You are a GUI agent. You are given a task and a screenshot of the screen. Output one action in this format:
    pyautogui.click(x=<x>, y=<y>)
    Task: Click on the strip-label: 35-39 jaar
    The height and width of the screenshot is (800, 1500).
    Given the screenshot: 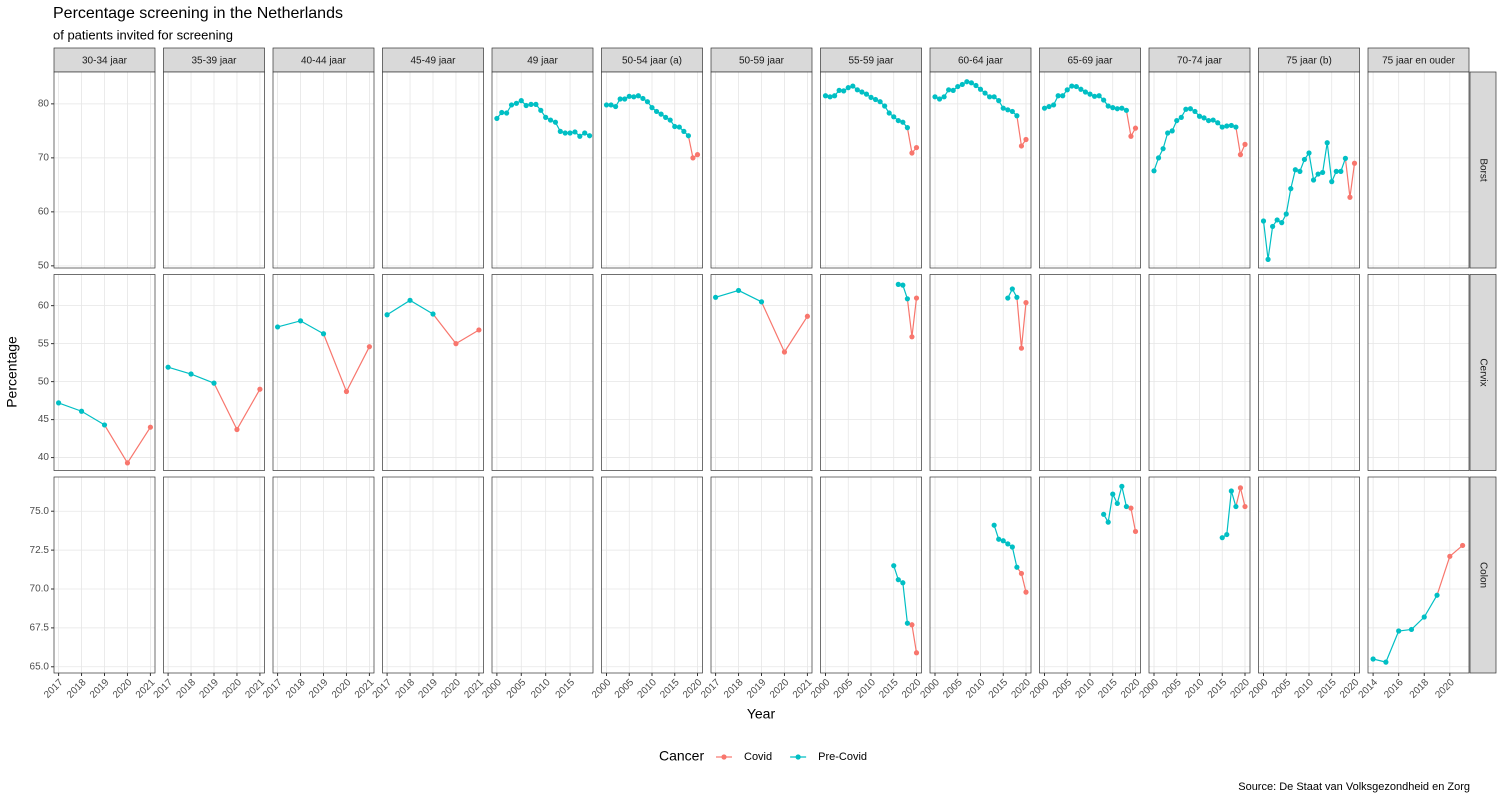 What is the action you would take?
    pyautogui.click(x=214, y=61)
    